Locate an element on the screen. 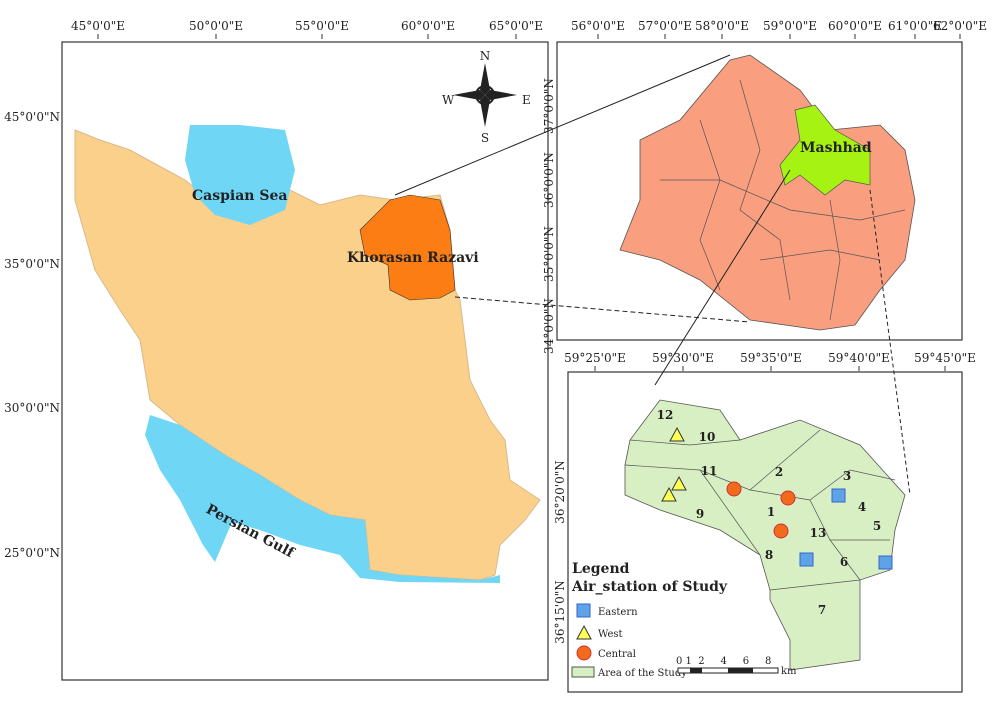 Image resolution: width=1000 pixels, height=706 pixels. x-label: 59°30'0"E is located at coordinates (683, 358).